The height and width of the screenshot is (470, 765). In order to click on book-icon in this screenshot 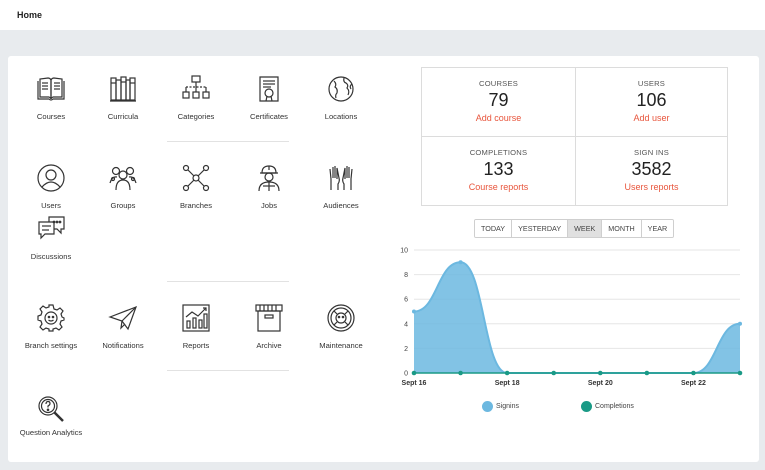, I will do `click(51, 89)`.